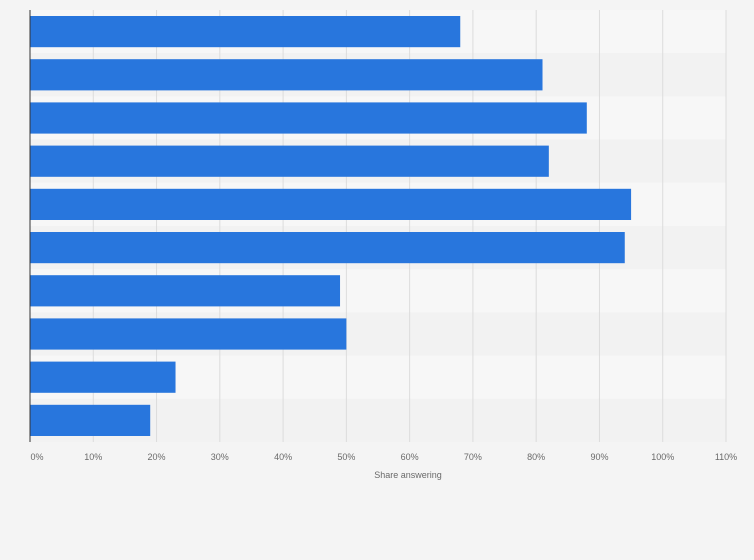 This screenshot has width=754, height=560. I want to click on x-tick-label: 100%, so click(662, 457).